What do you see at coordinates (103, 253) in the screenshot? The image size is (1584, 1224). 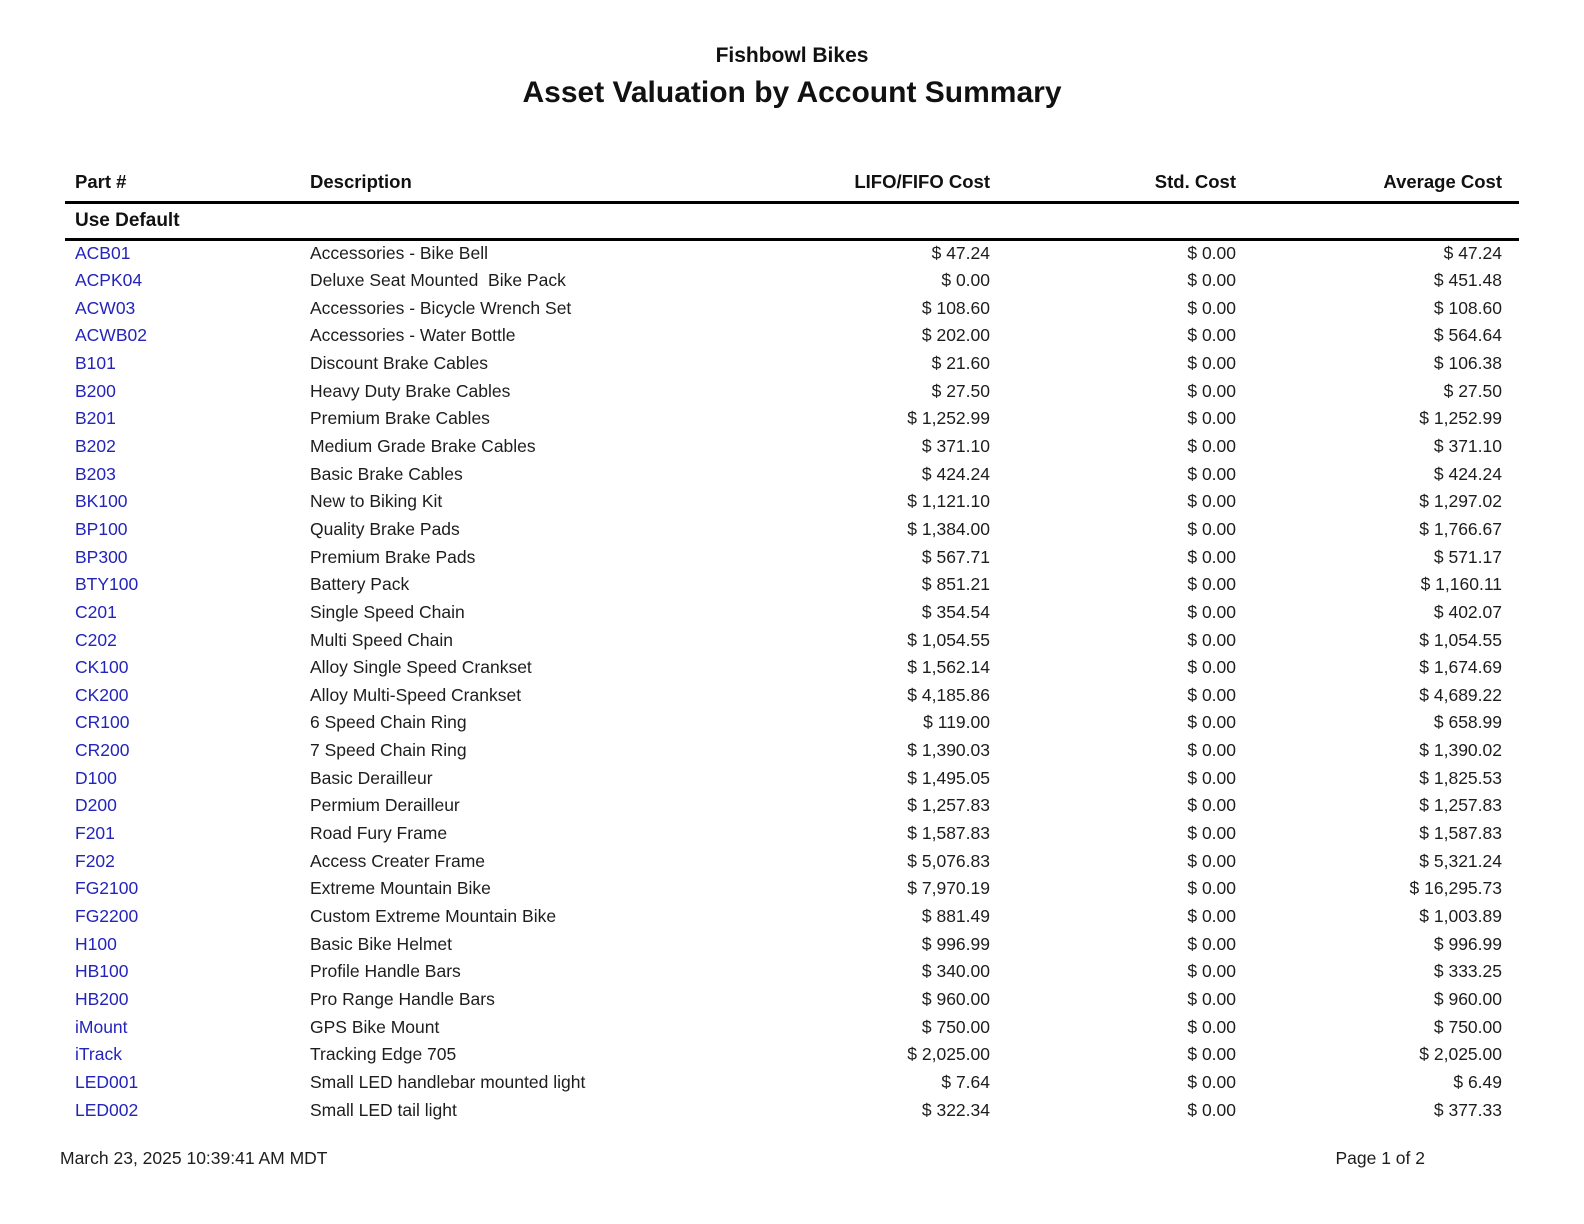 I see `part-number-link: ACB01` at bounding box center [103, 253].